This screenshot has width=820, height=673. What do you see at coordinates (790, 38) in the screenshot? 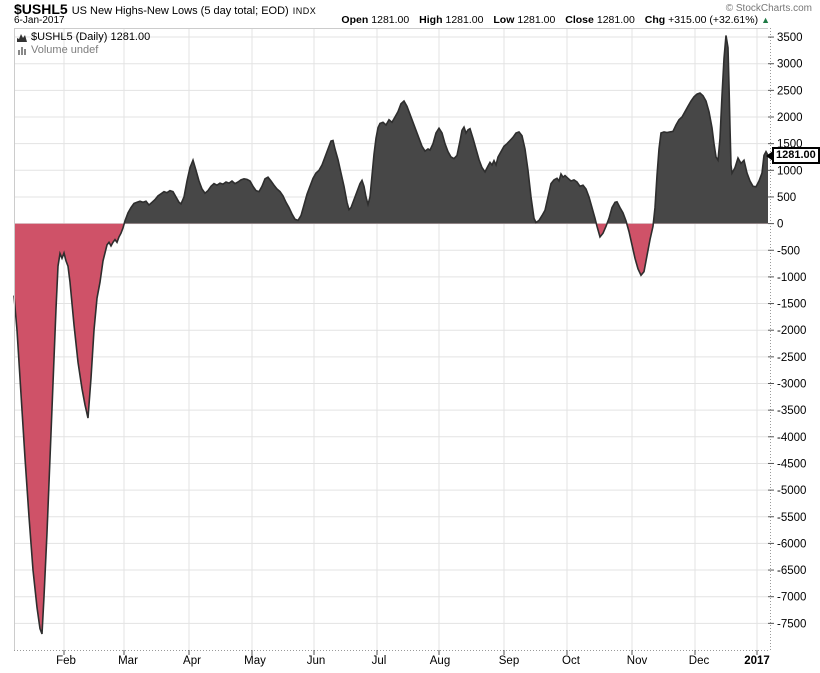
I see `y-tick-label: 3500` at bounding box center [790, 38].